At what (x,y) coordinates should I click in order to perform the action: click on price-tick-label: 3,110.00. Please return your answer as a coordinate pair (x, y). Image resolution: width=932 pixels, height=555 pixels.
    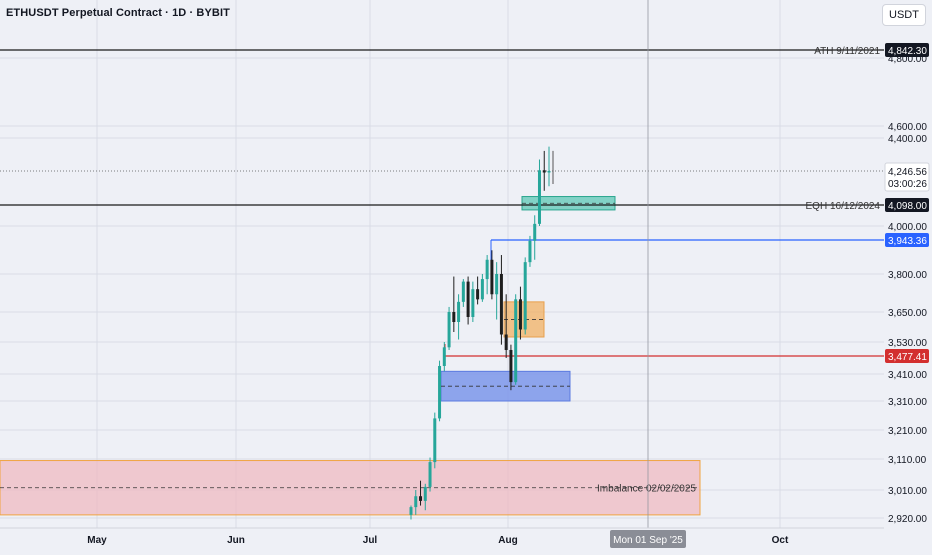
    Looking at the image, I should click on (907, 460).